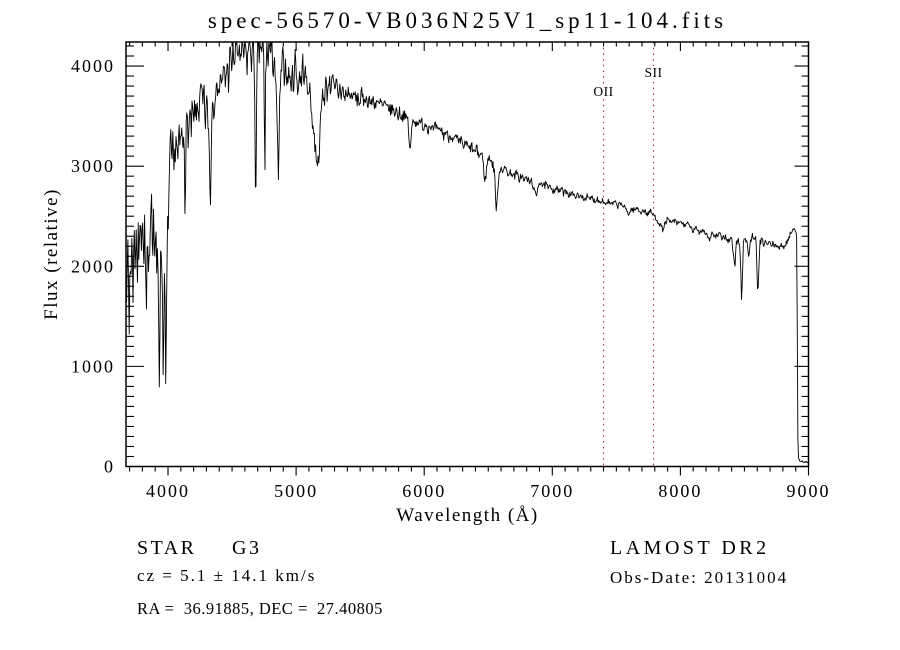 This screenshot has height=650, width=900. I want to click on y-tick-label: 1000, so click(93, 366).